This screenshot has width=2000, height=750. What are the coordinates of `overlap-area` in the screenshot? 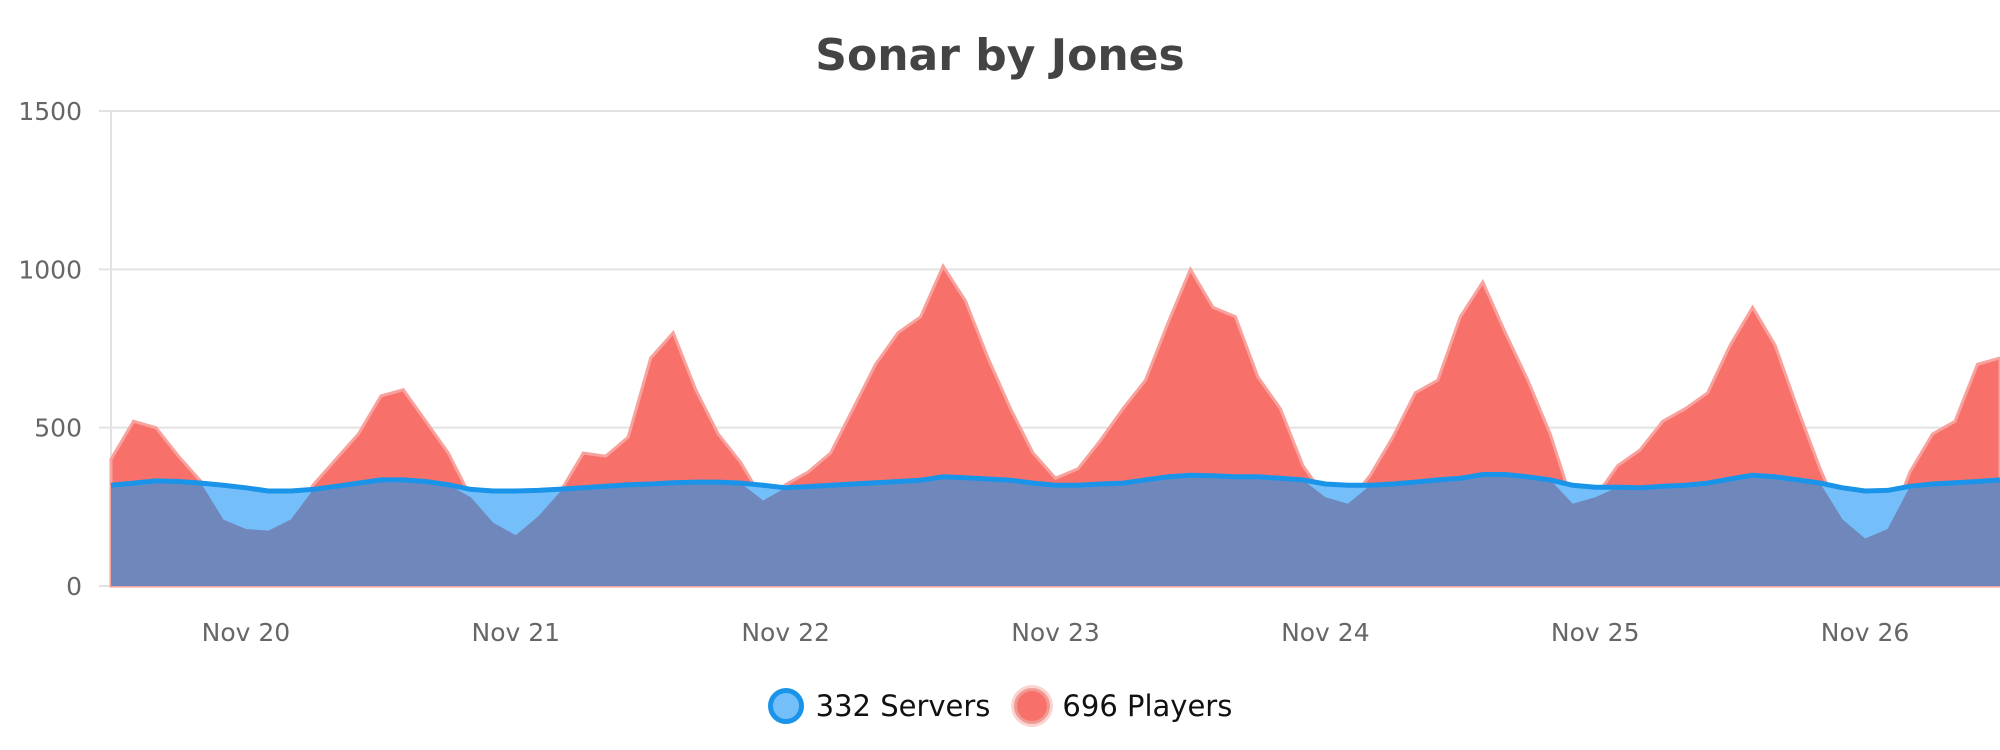 It's located at (1055, 530).